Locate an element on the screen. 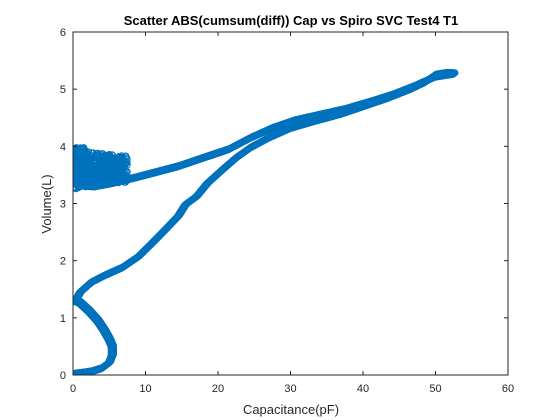  x-tick-label: 20 is located at coordinates (218, 389).